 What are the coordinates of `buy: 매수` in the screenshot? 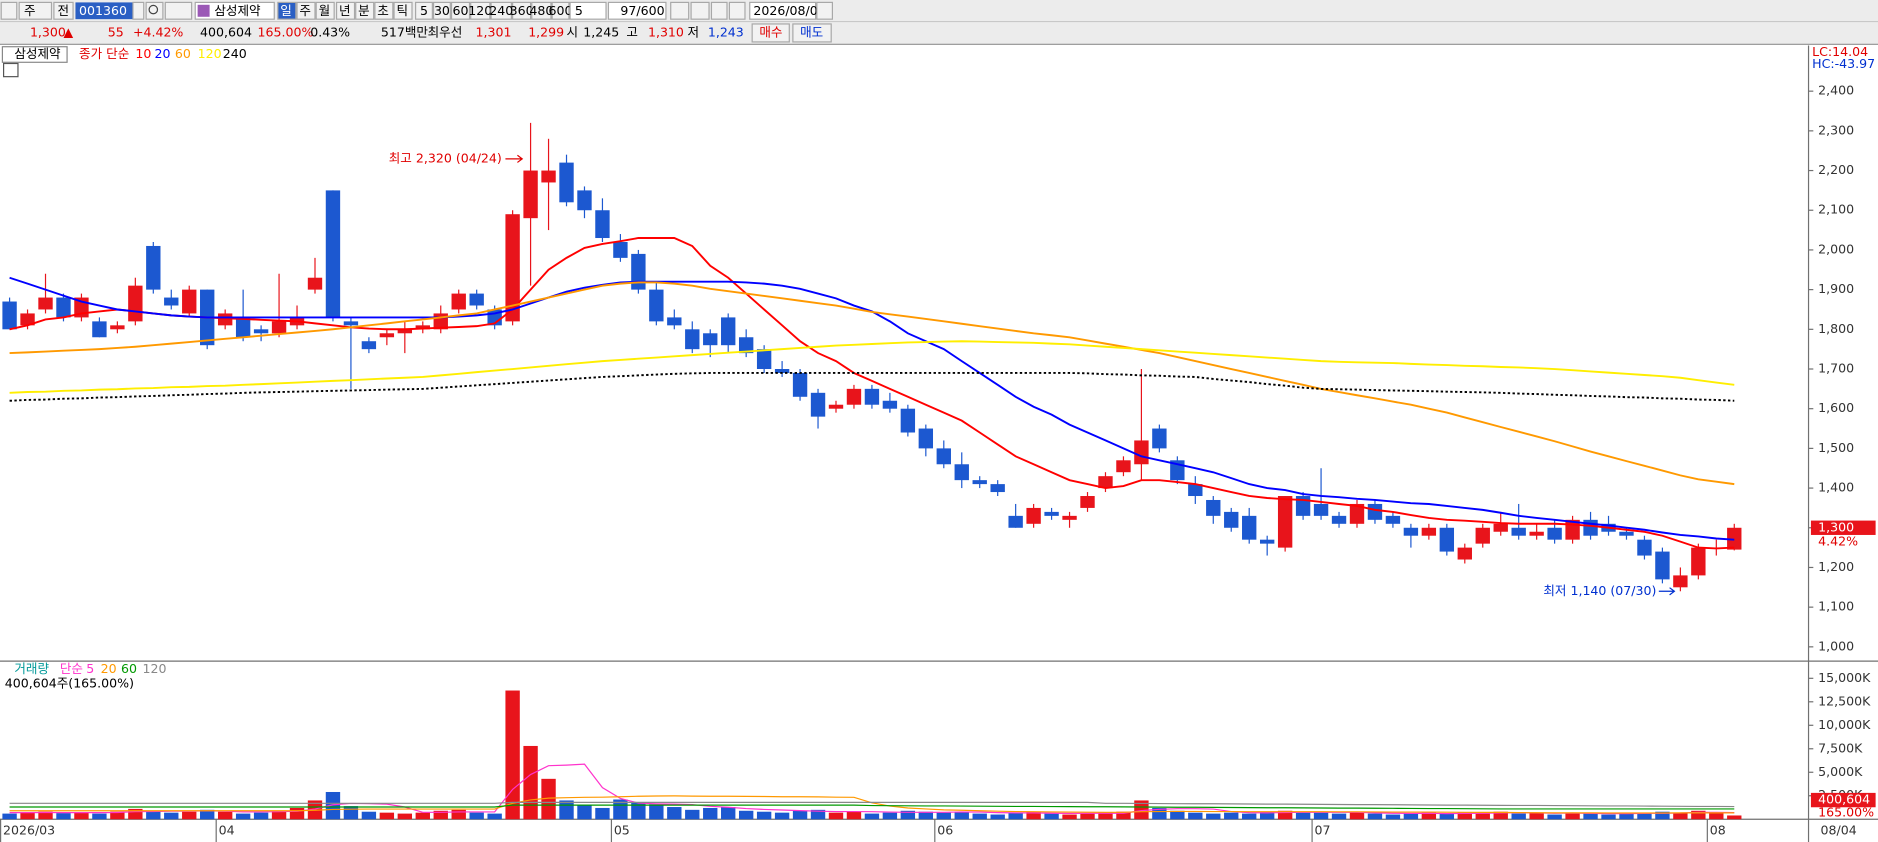 It's located at (770, 31).